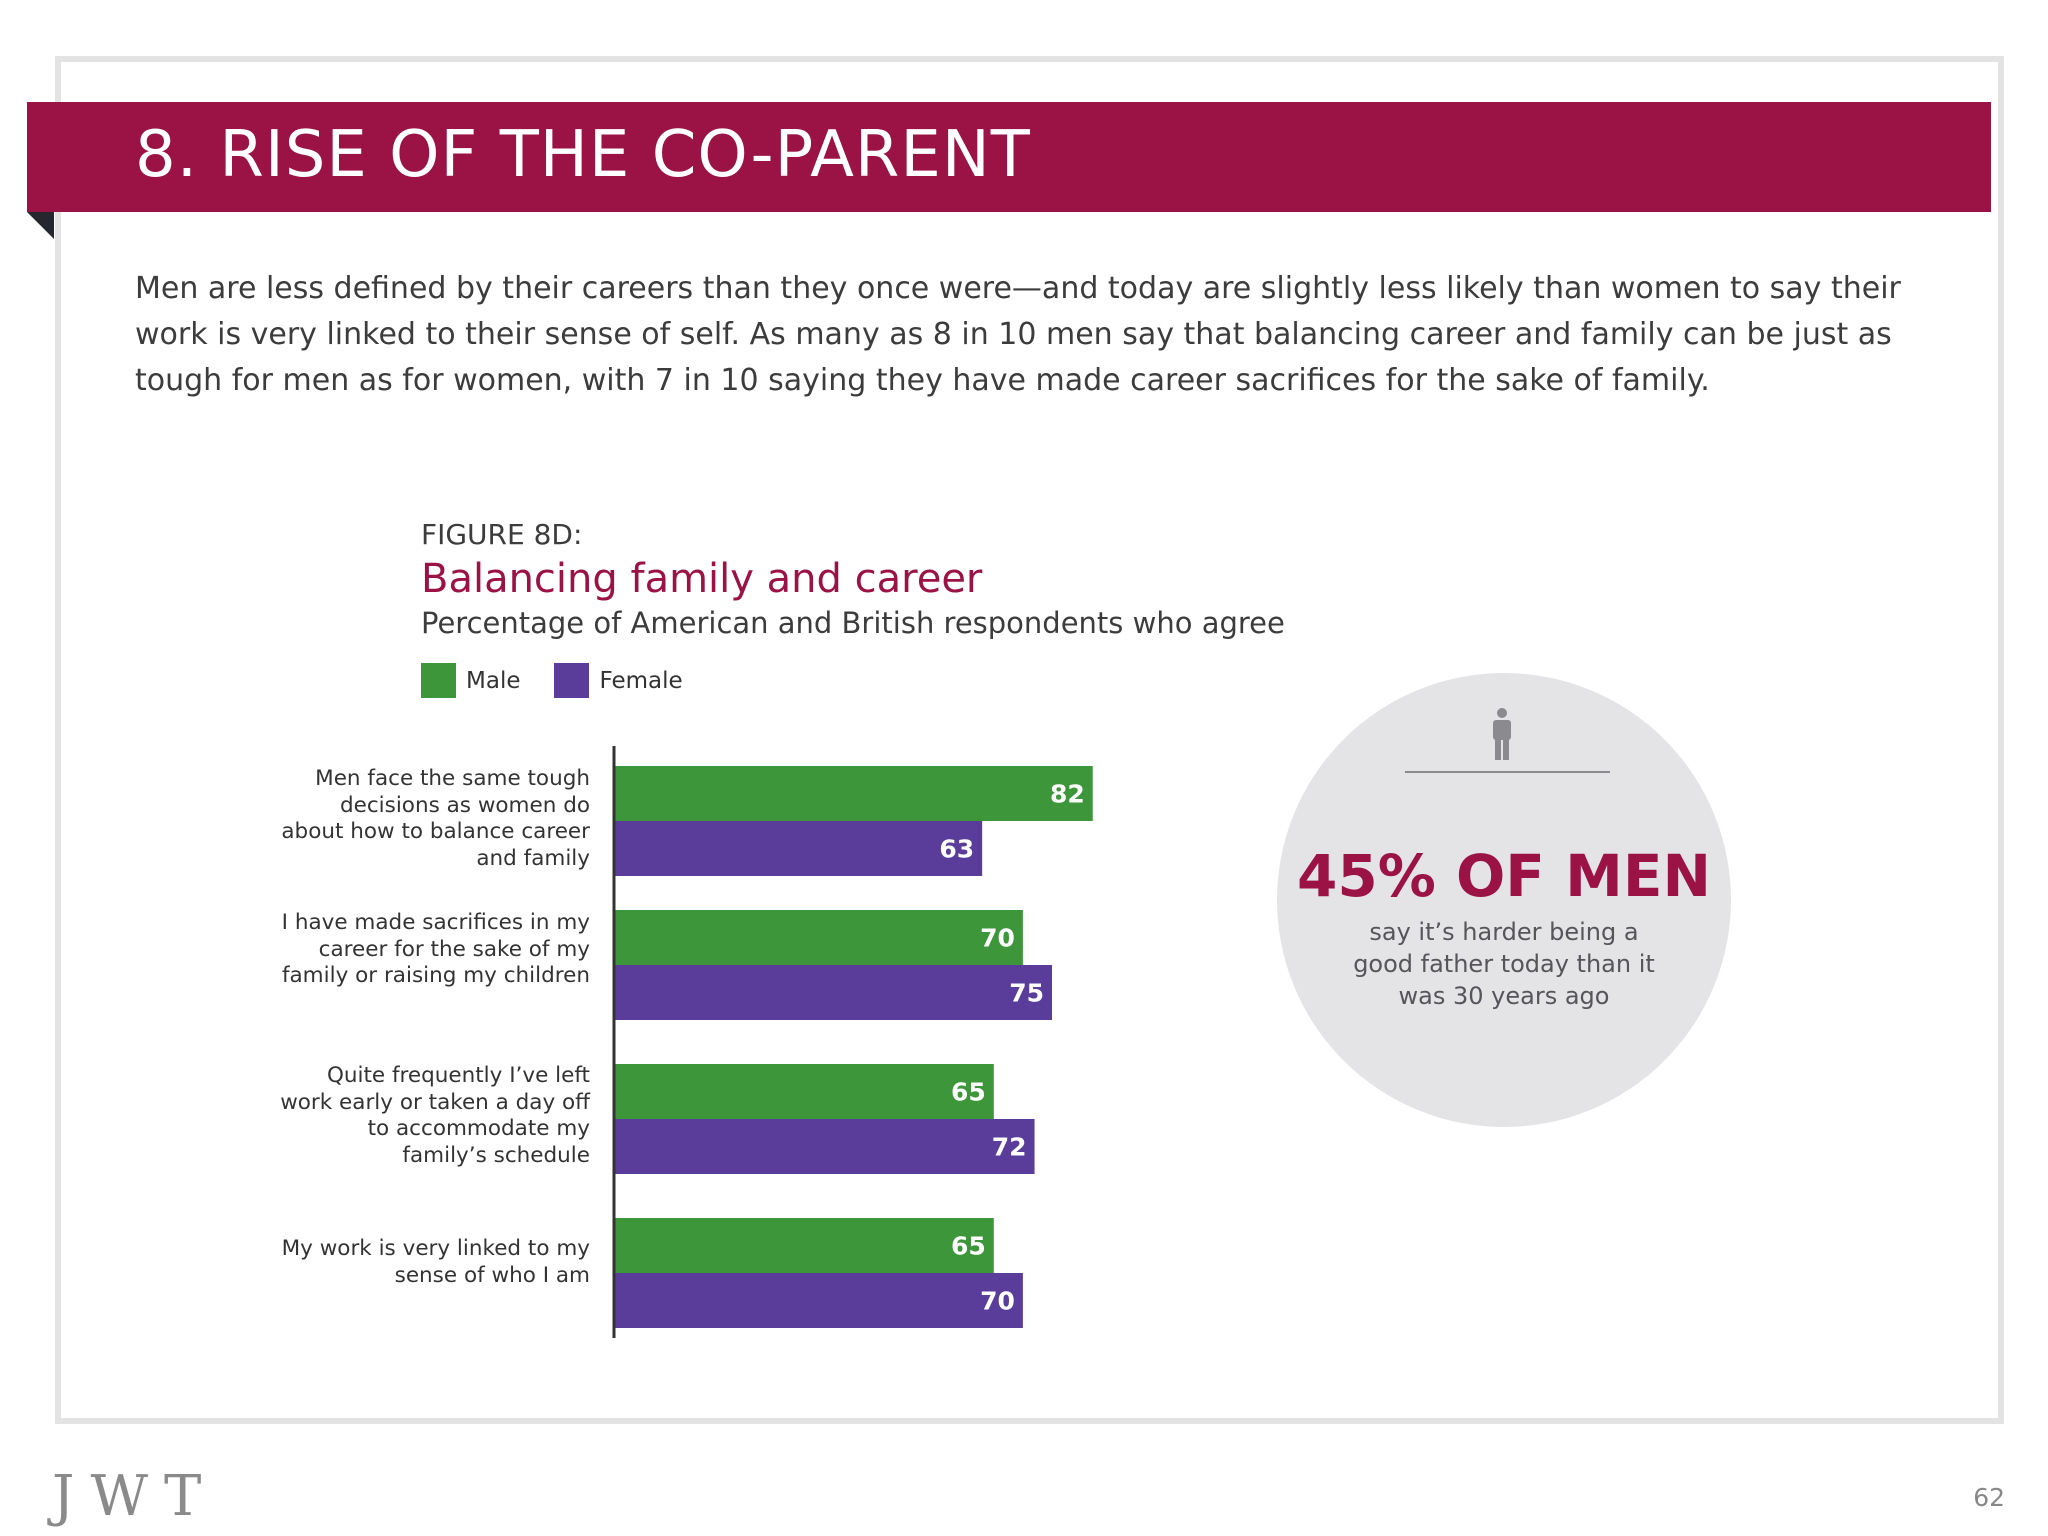  What do you see at coordinates (1989, 1497) in the screenshot?
I see `page-number: 62` at bounding box center [1989, 1497].